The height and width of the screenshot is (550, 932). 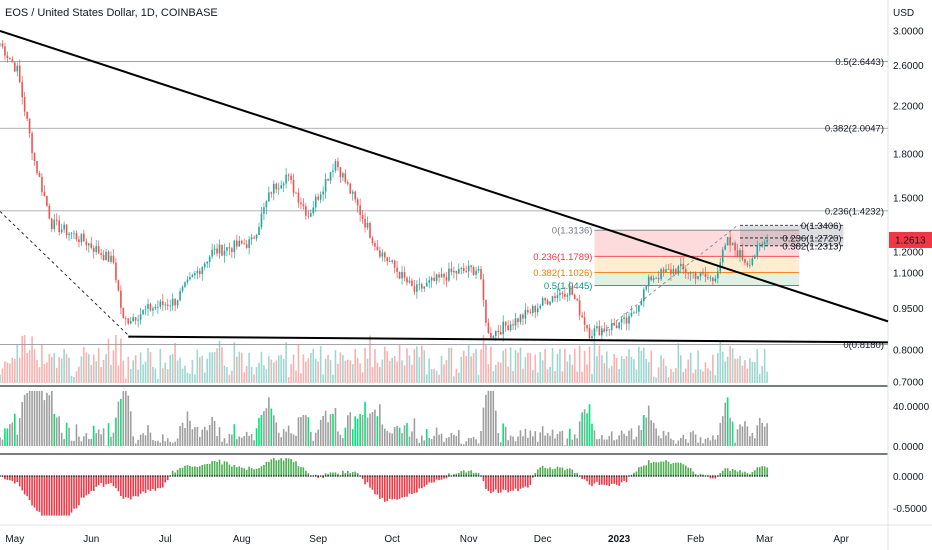 What do you see at coordinates (811, 238) in the screenshot?
I see `fib-small-label: 0.236(1.2720)` at bounding box center [811, 238].